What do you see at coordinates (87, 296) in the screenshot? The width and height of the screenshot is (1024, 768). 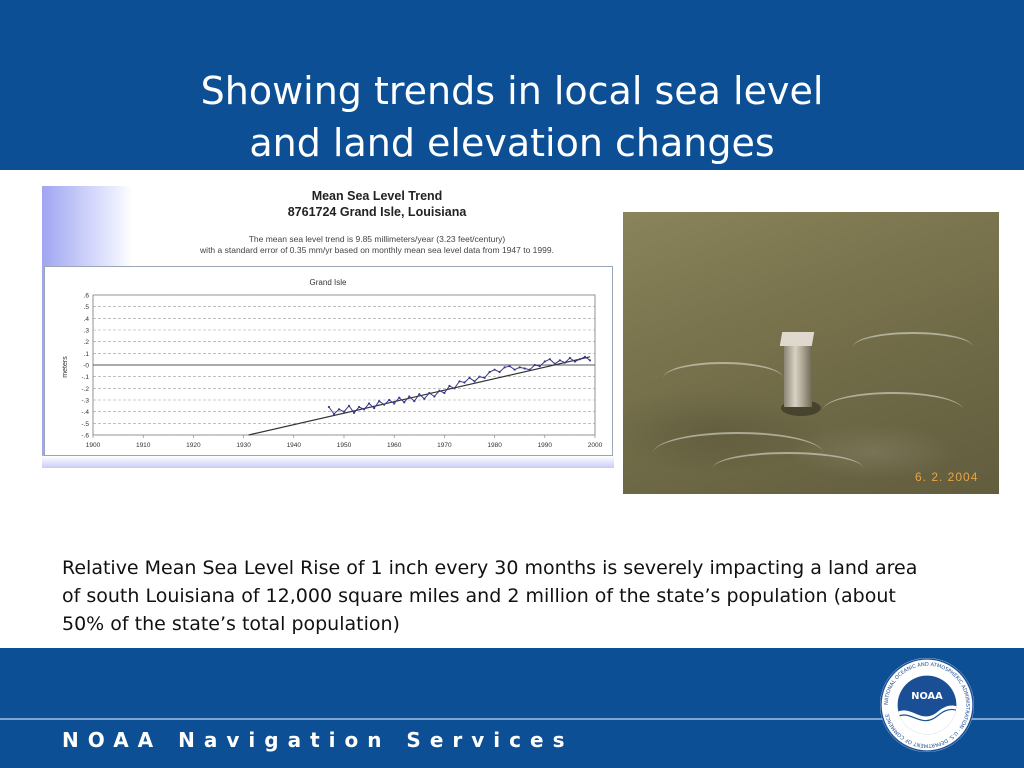 I see `y-tick-label: .6` at bounding box center [87, 296].